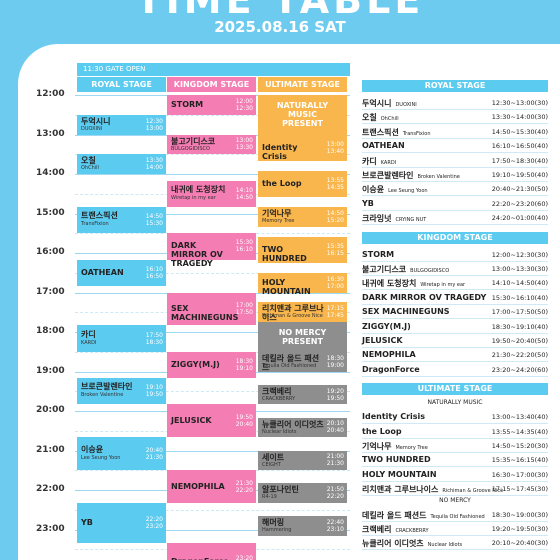 The height and width of the screenshot is (560, 560). What do you see at coordinates (244, 424) in the screenshot?
I see `act-end: 20:40` at bounding box center [244, 424].